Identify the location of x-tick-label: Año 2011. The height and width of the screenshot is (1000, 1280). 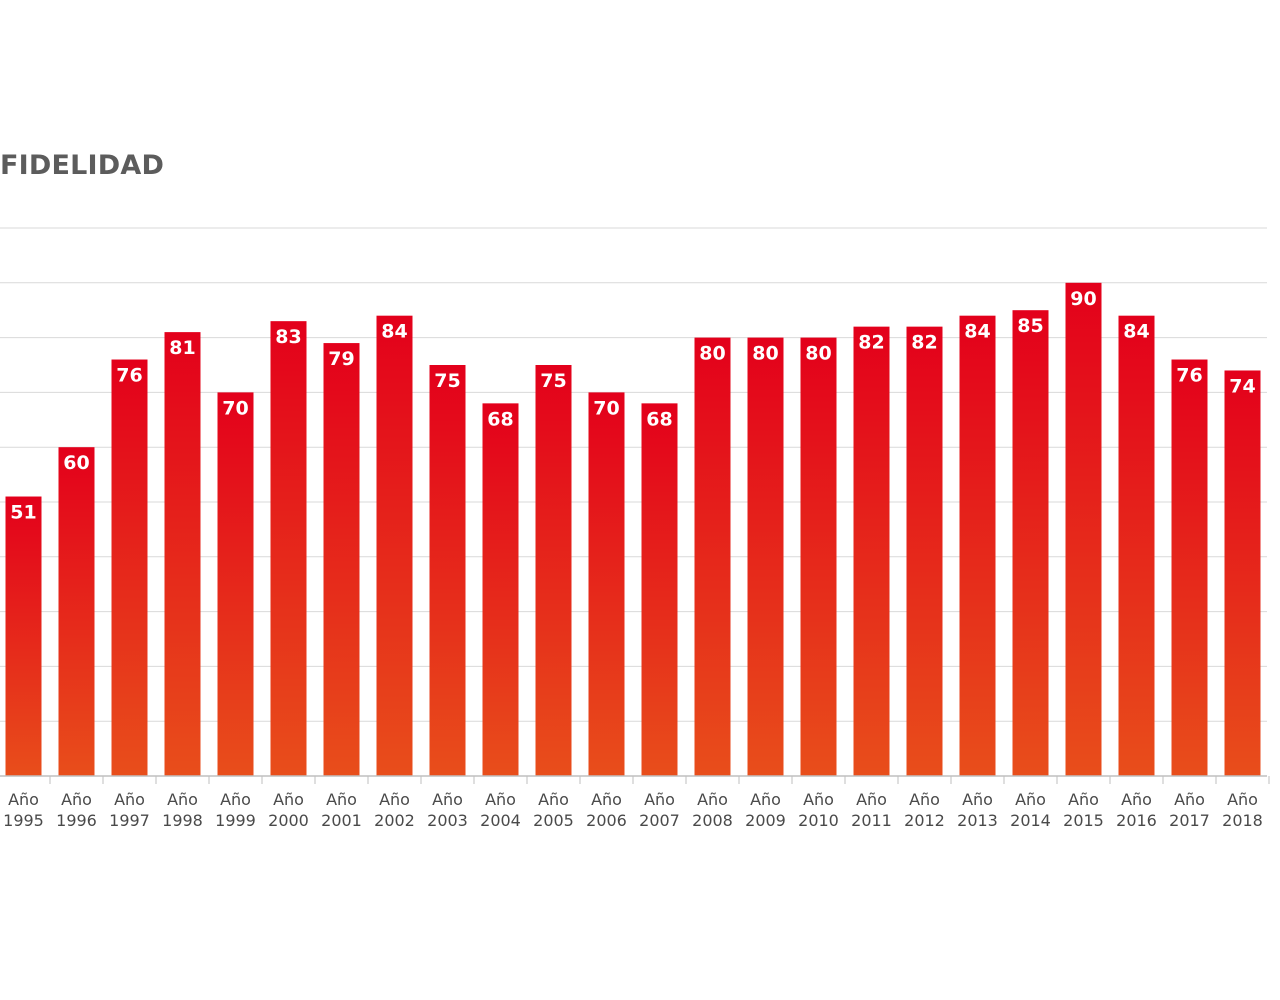
(871, 810).